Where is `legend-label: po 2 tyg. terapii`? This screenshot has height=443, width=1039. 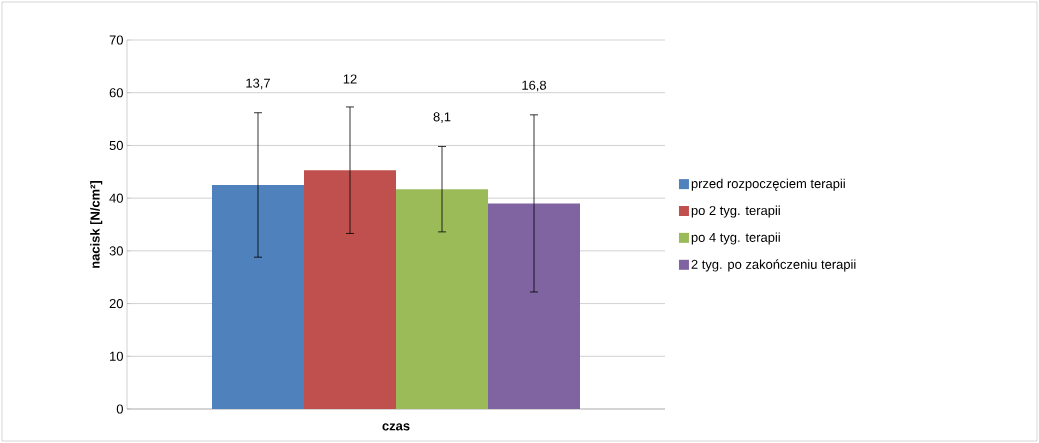
legend-label: po 2 tyg. terapii is located at coordinates (735, 211).